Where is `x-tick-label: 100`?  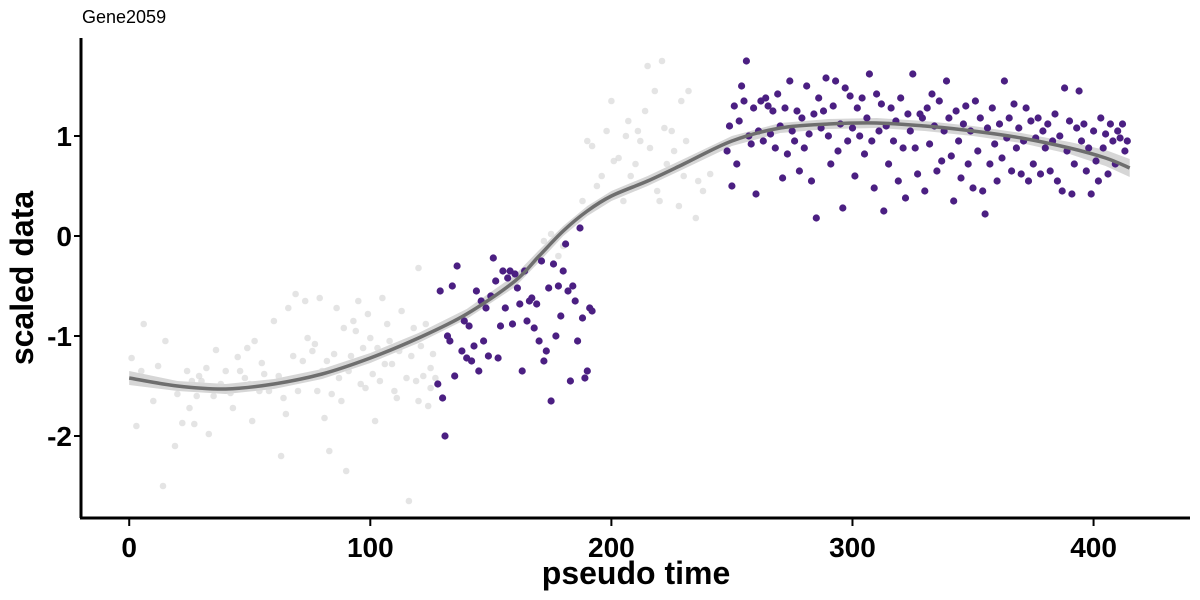
x-tick-label: 100 is located at coordinates (370, 547).